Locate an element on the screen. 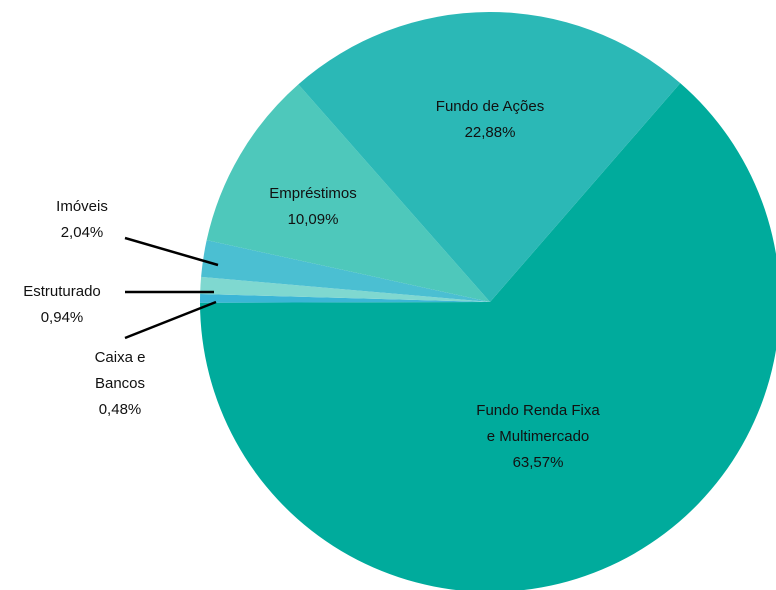 This screenshot has width=776, height=590. category-label: Fundo de Ações is located at coordinates (490, 106).